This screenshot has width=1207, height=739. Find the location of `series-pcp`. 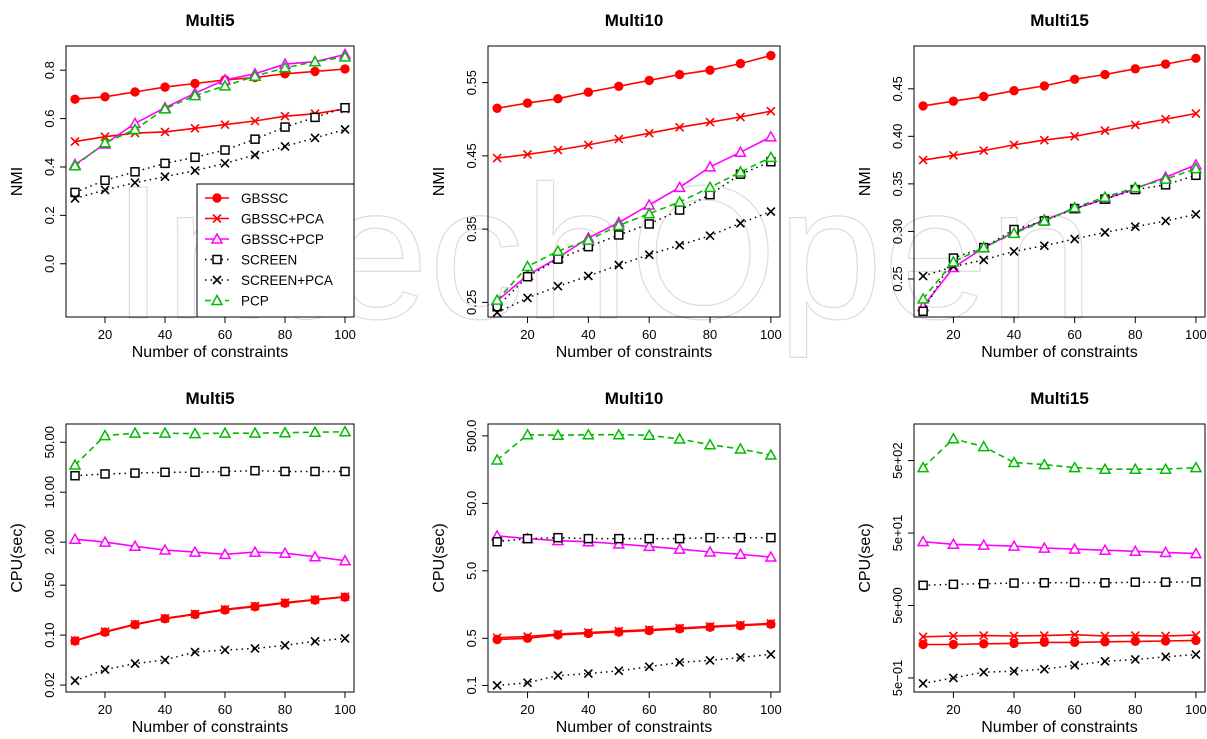

series-pcp is located at coordinates (634, 227).